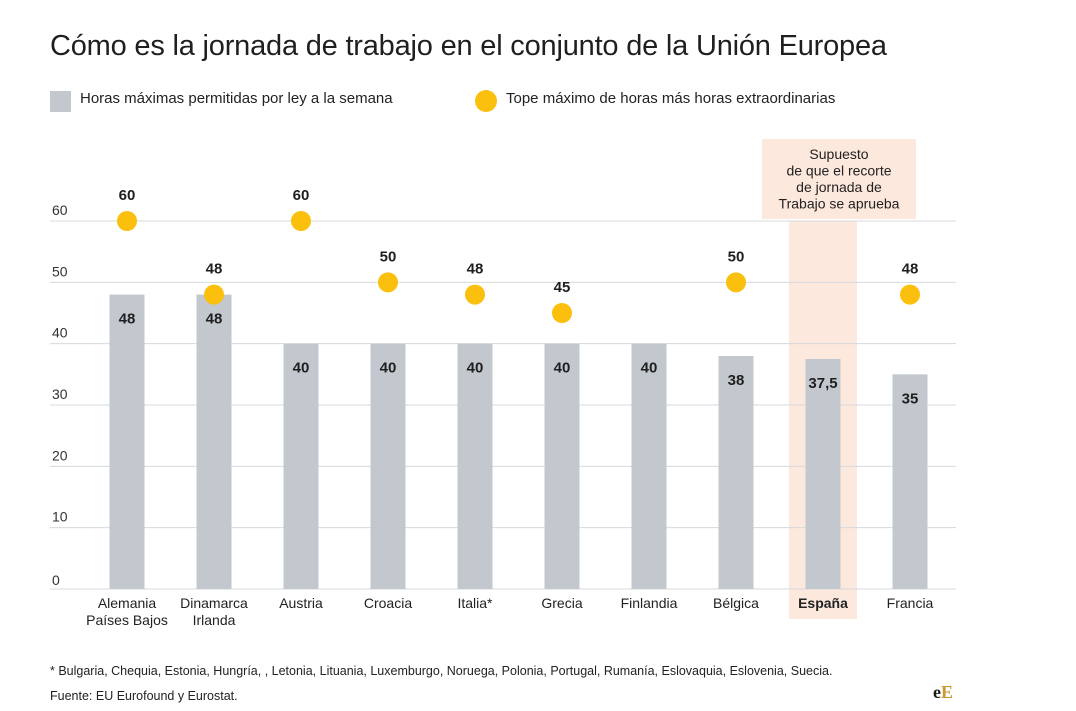  What do you see at coordinates (486, 101) in the screenshot?
I see `legend-dot-swatch` at bounding box center [486, 101].